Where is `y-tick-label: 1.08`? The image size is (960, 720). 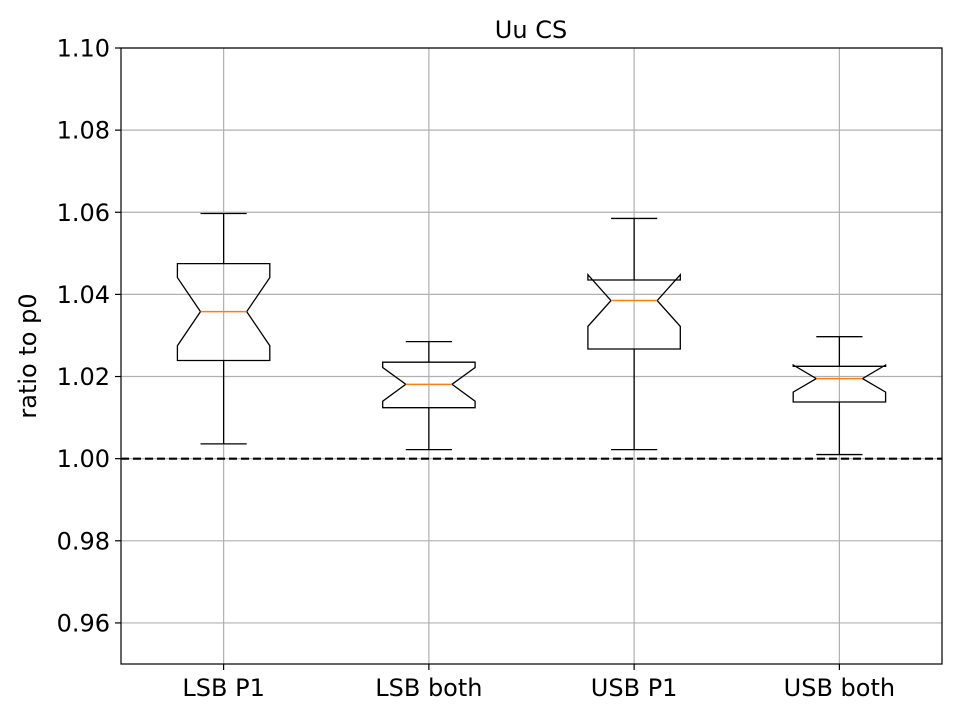 y-tick-label: 1.08 is located at coordinates (83, 131).